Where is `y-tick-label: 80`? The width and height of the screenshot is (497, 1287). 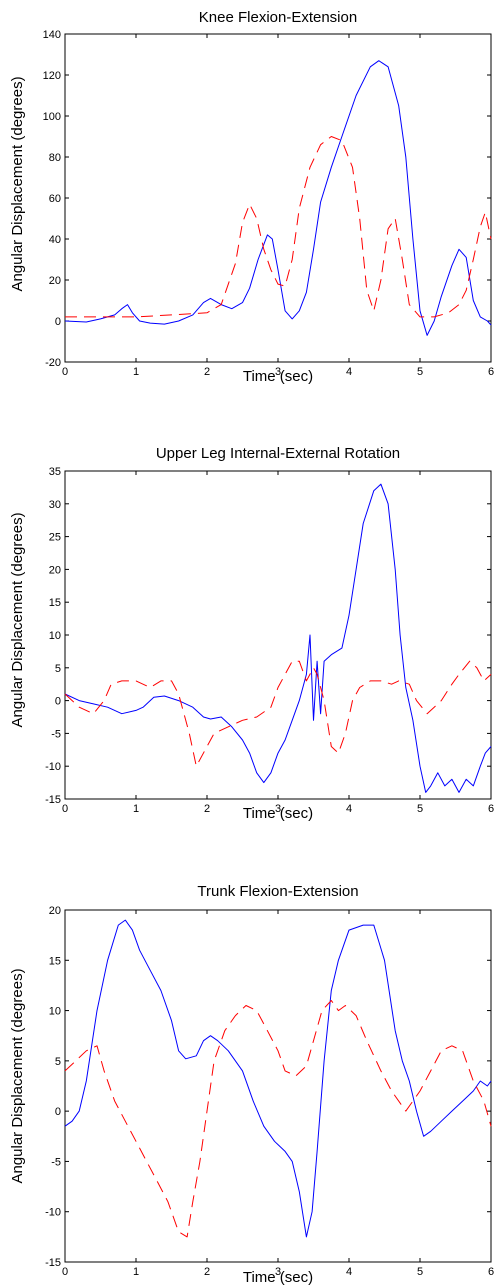
y-tick-label: 80 is located at coordinates (55, 158).